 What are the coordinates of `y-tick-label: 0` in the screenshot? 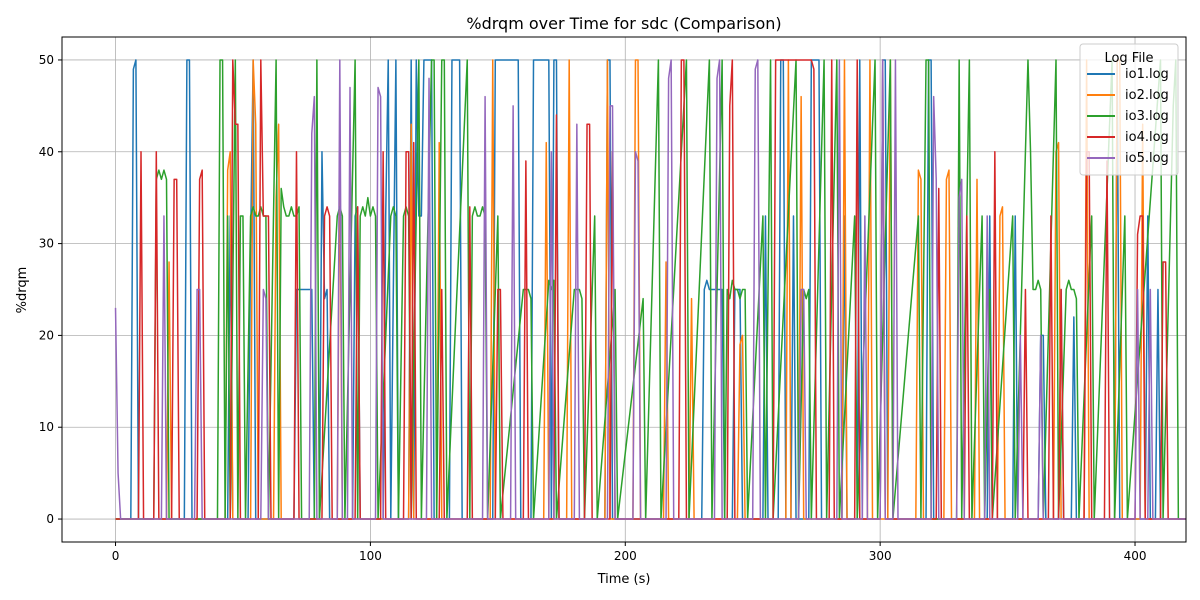 It's located at (50, 519).